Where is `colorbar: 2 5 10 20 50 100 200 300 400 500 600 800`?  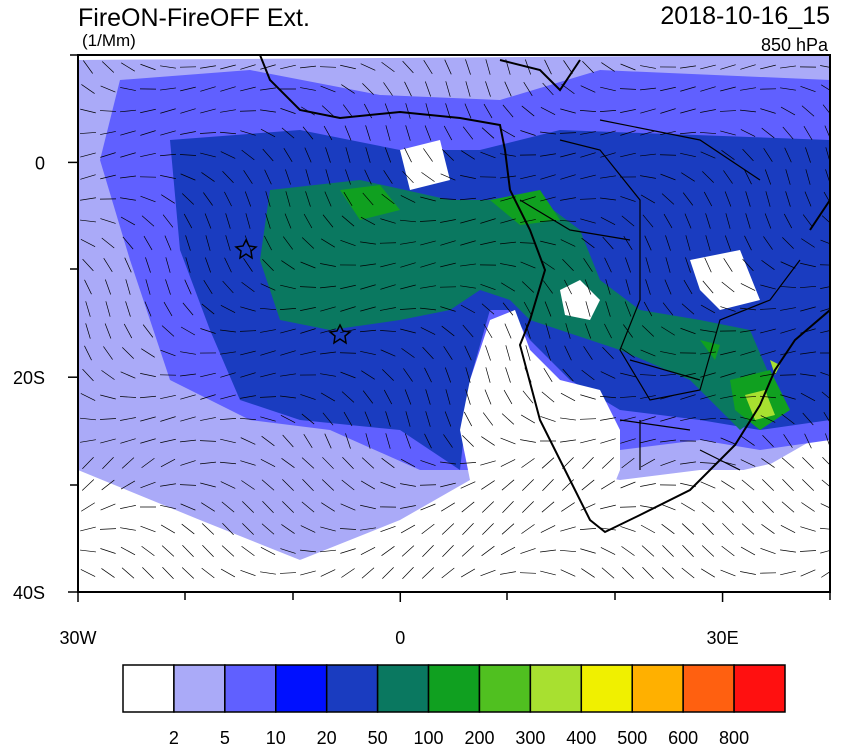 colorbar: 2 5 10 20 50 100 200 300 400 500 600 800 is located at coordinates (454, 706).